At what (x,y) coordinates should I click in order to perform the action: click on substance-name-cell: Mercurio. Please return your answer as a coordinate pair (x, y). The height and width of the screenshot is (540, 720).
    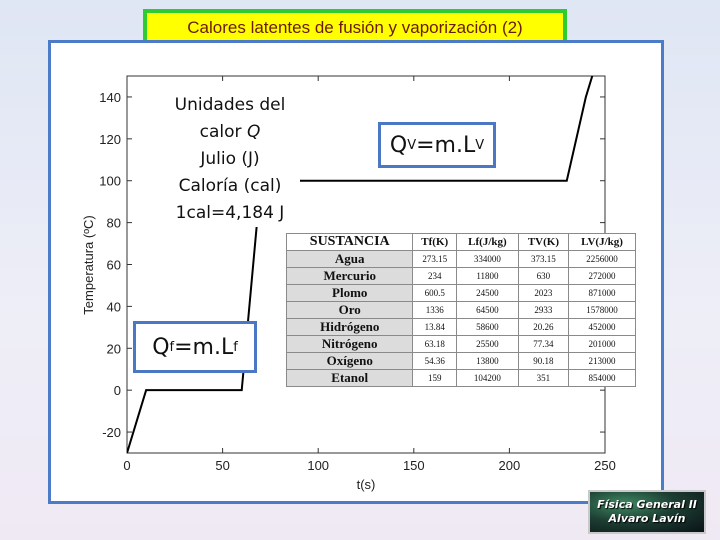
    Looking at the image, I should click on (349, 276).